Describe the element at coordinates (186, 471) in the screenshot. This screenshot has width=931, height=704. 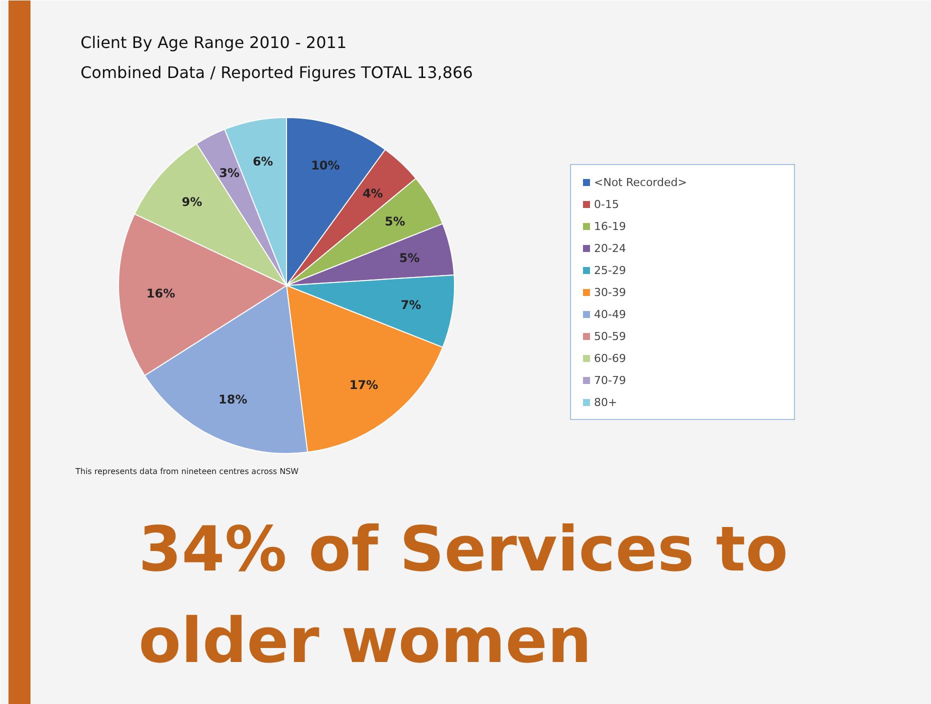
I see `text: This represents data from nineteen centres across NSW` at that location.